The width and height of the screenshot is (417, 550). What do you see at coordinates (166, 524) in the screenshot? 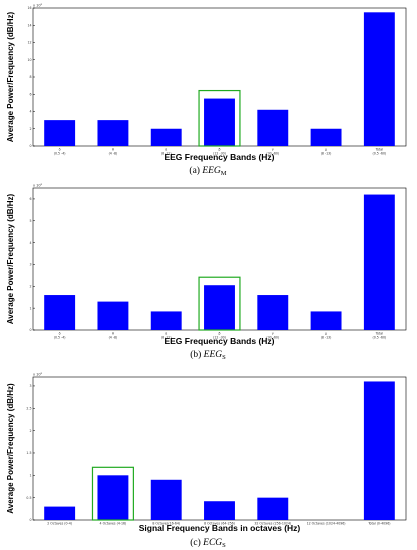
I see `x-tick-label: 8 Octaves(16-64)` at bounding box center [166, 524].